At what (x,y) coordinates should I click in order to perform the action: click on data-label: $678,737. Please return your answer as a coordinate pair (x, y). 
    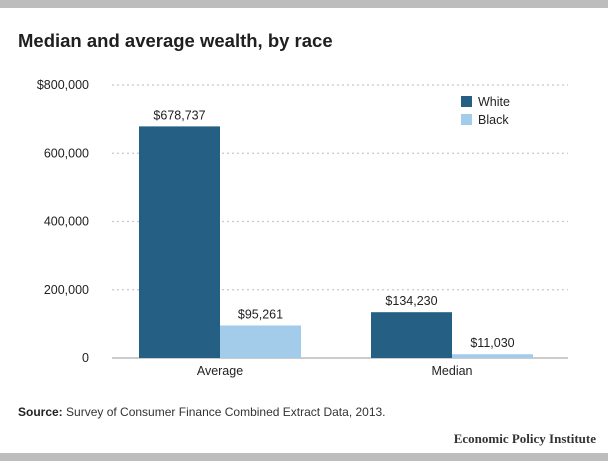
    Looking at the image, I should click on (179, 115).